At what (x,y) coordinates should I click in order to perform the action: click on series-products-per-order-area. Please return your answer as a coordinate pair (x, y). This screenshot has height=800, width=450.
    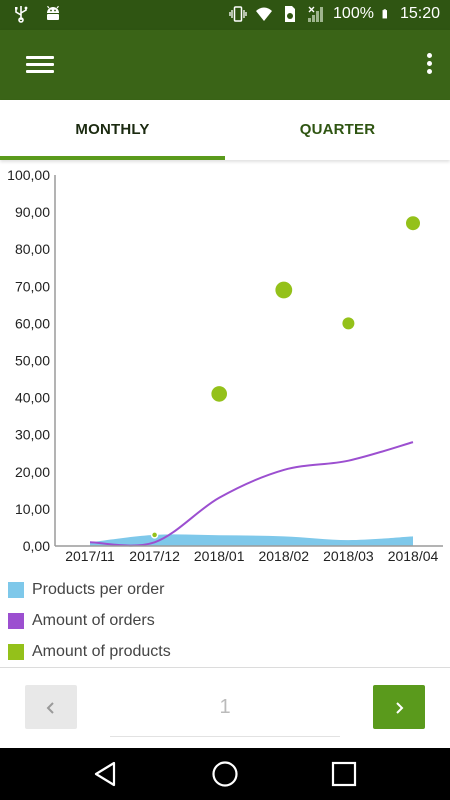
    Looking at the image, I should click on (251, 540).